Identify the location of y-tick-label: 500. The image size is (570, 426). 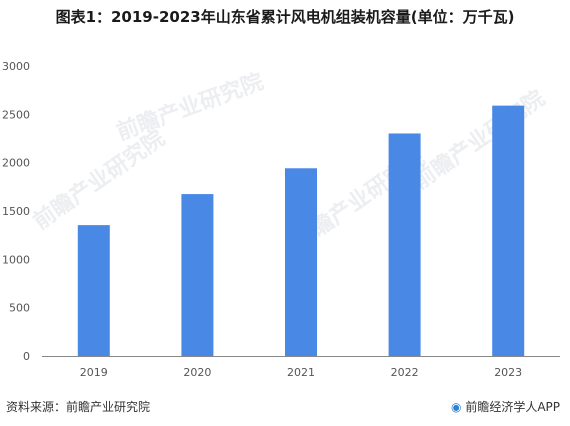
(19, 308).